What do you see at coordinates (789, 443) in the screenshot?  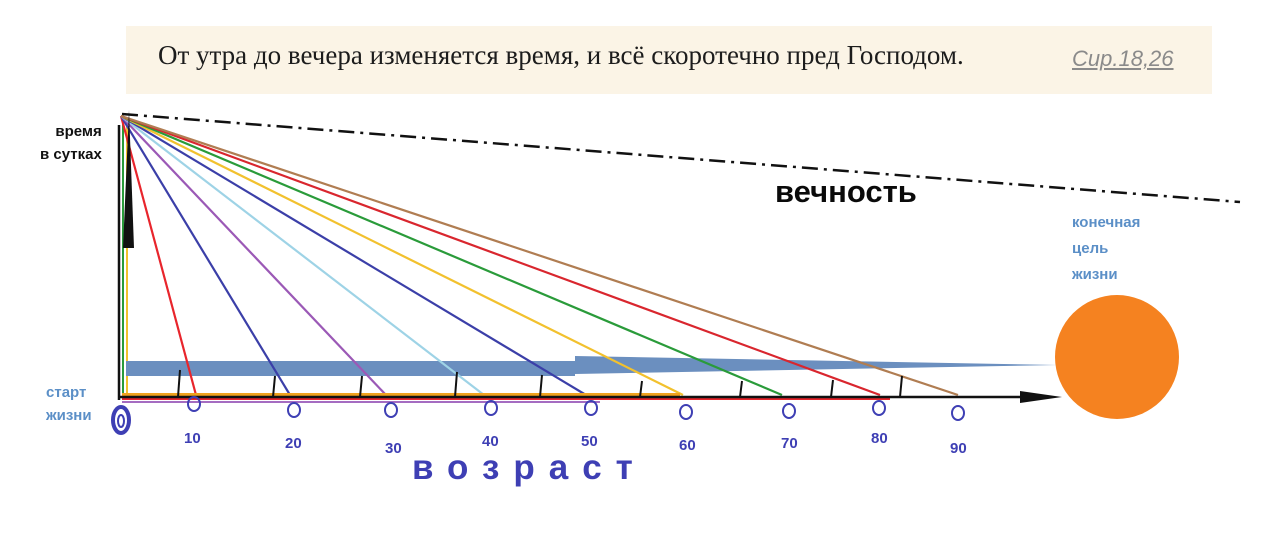 I see `age-label-70: 70` at bounding box center [789, 443].